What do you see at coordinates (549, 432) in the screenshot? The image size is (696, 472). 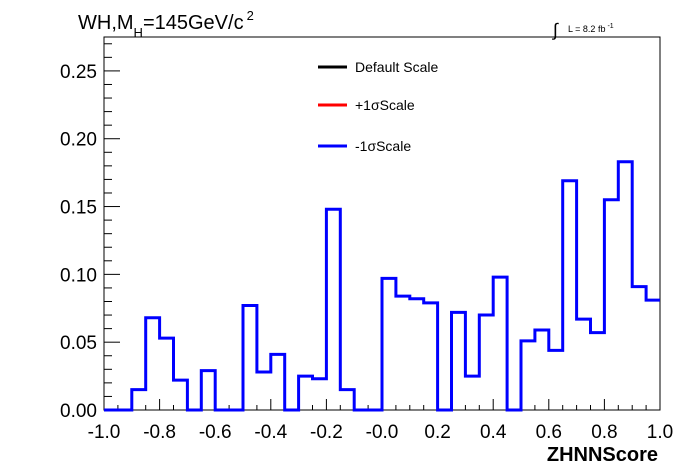 I see `x-tick-label: 0.6` at bounding box center [549, 432].